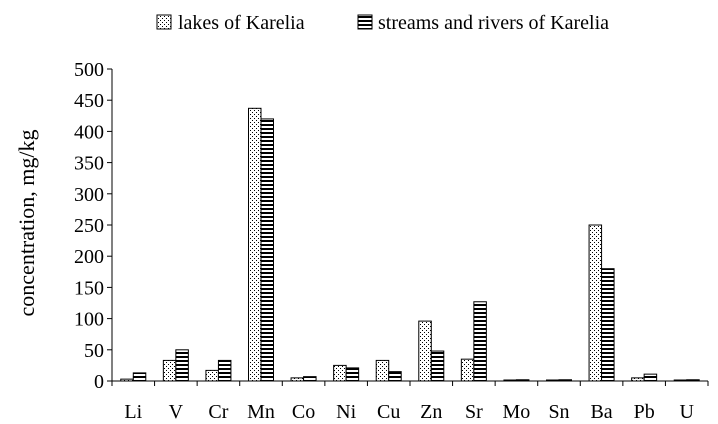 Image resolution: width=718 pixels, height=424 pixels. I want to click on bar-series-1-sn, so click(565, 380).